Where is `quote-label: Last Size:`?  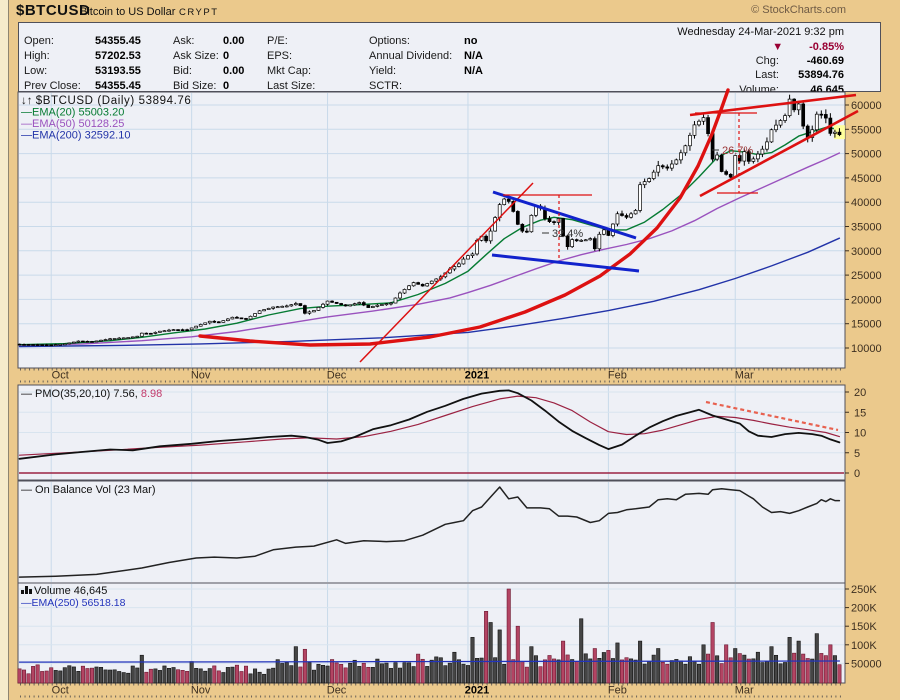 quote-label: Last Size: is located at coordinates (291, 86).